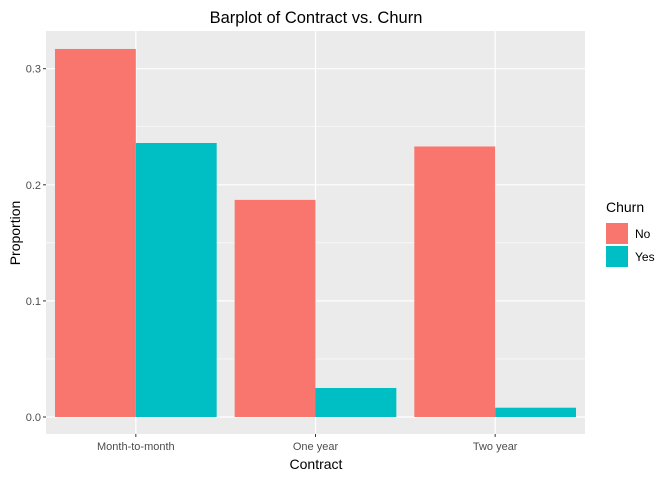  I want to click on legend-label-no: No, so click(643, 234).